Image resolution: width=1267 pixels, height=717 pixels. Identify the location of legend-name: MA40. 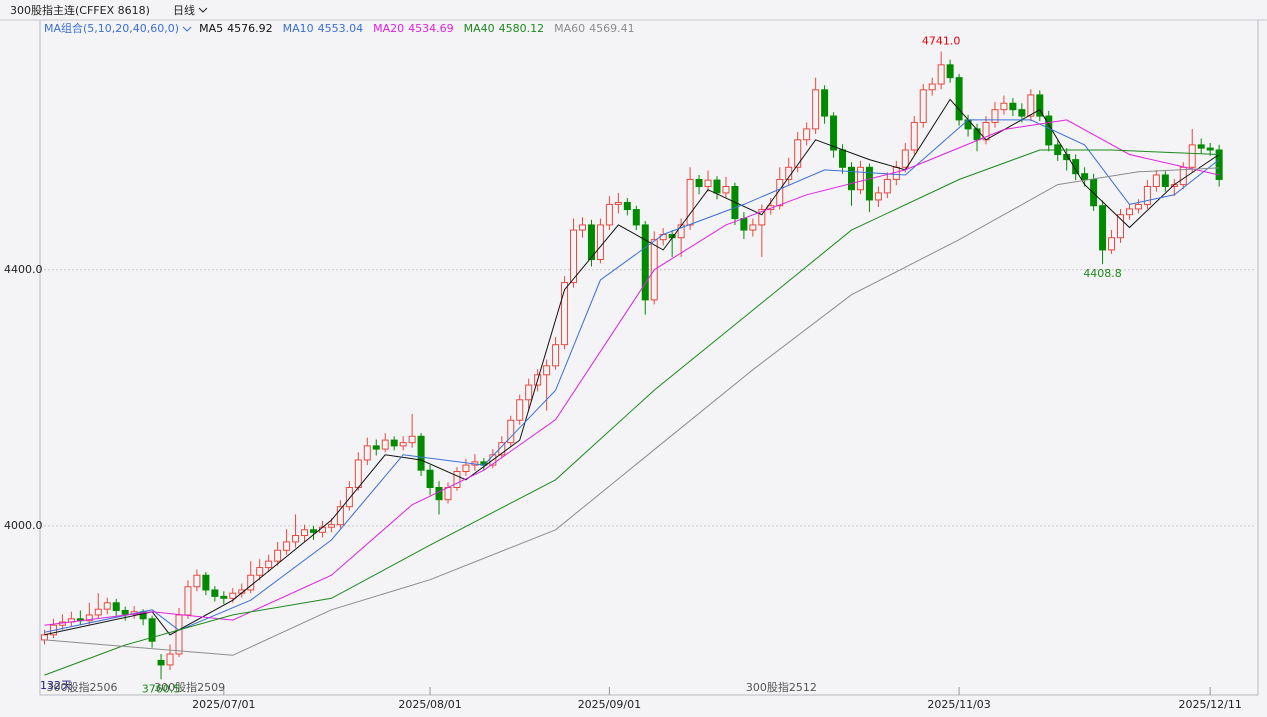
(479, 28).